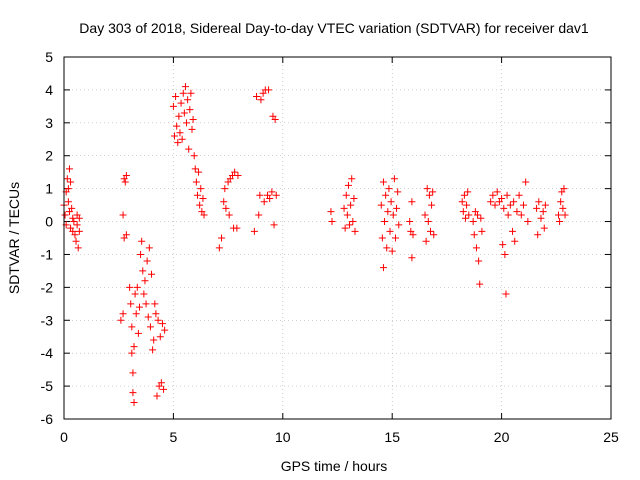 Image resolution: width=640 pixels, height=480 pixels. Describe the element at coordinates (49, 222) in the screenshot. I see `y-tick-label: 0` at that location.